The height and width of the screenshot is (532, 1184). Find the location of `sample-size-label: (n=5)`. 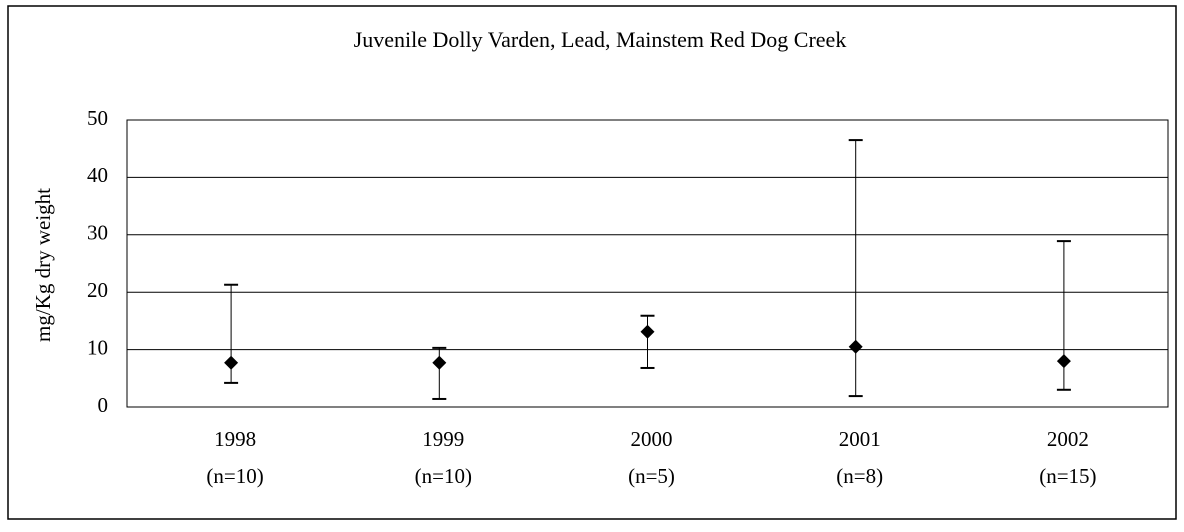

sample-size-label: (n=5) is located at coordinates (651, 476).